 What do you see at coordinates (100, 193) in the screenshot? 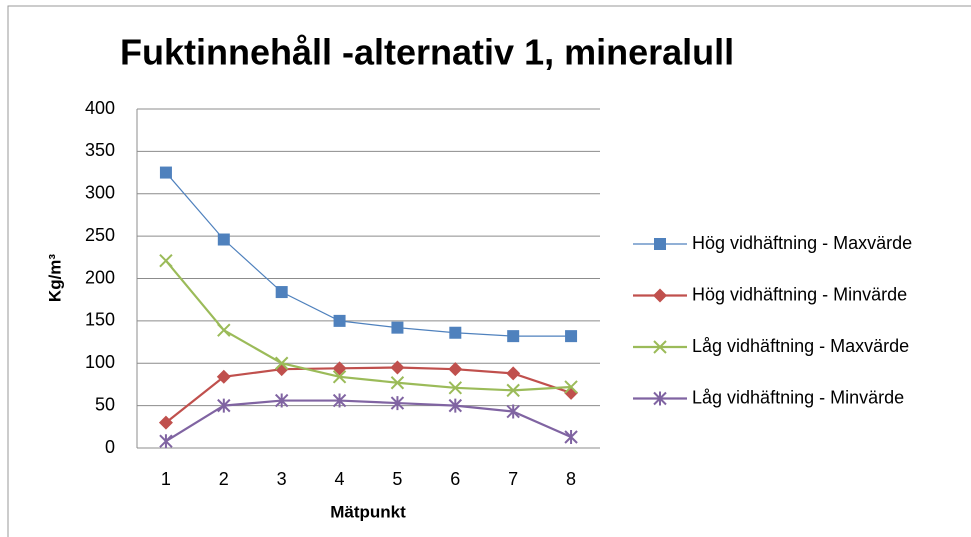
I see `y-tick-label: 300` at bounding box center [100, 193].